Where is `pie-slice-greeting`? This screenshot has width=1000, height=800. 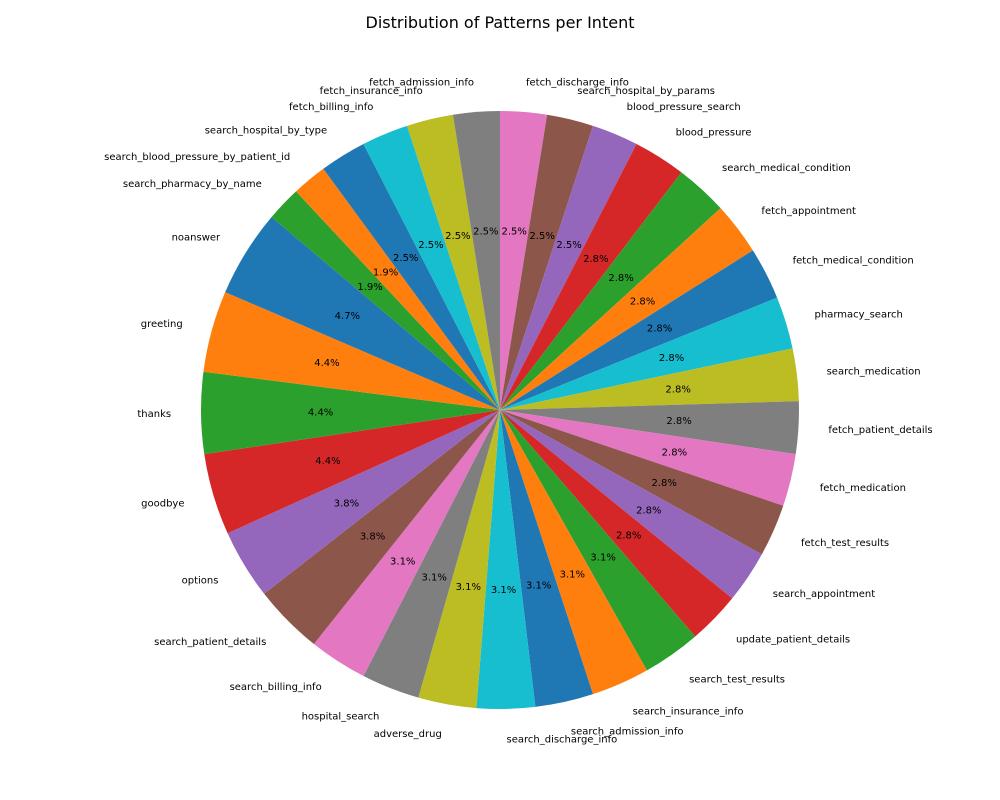
pie-slice-greeting is located at coordinates (351, 351).